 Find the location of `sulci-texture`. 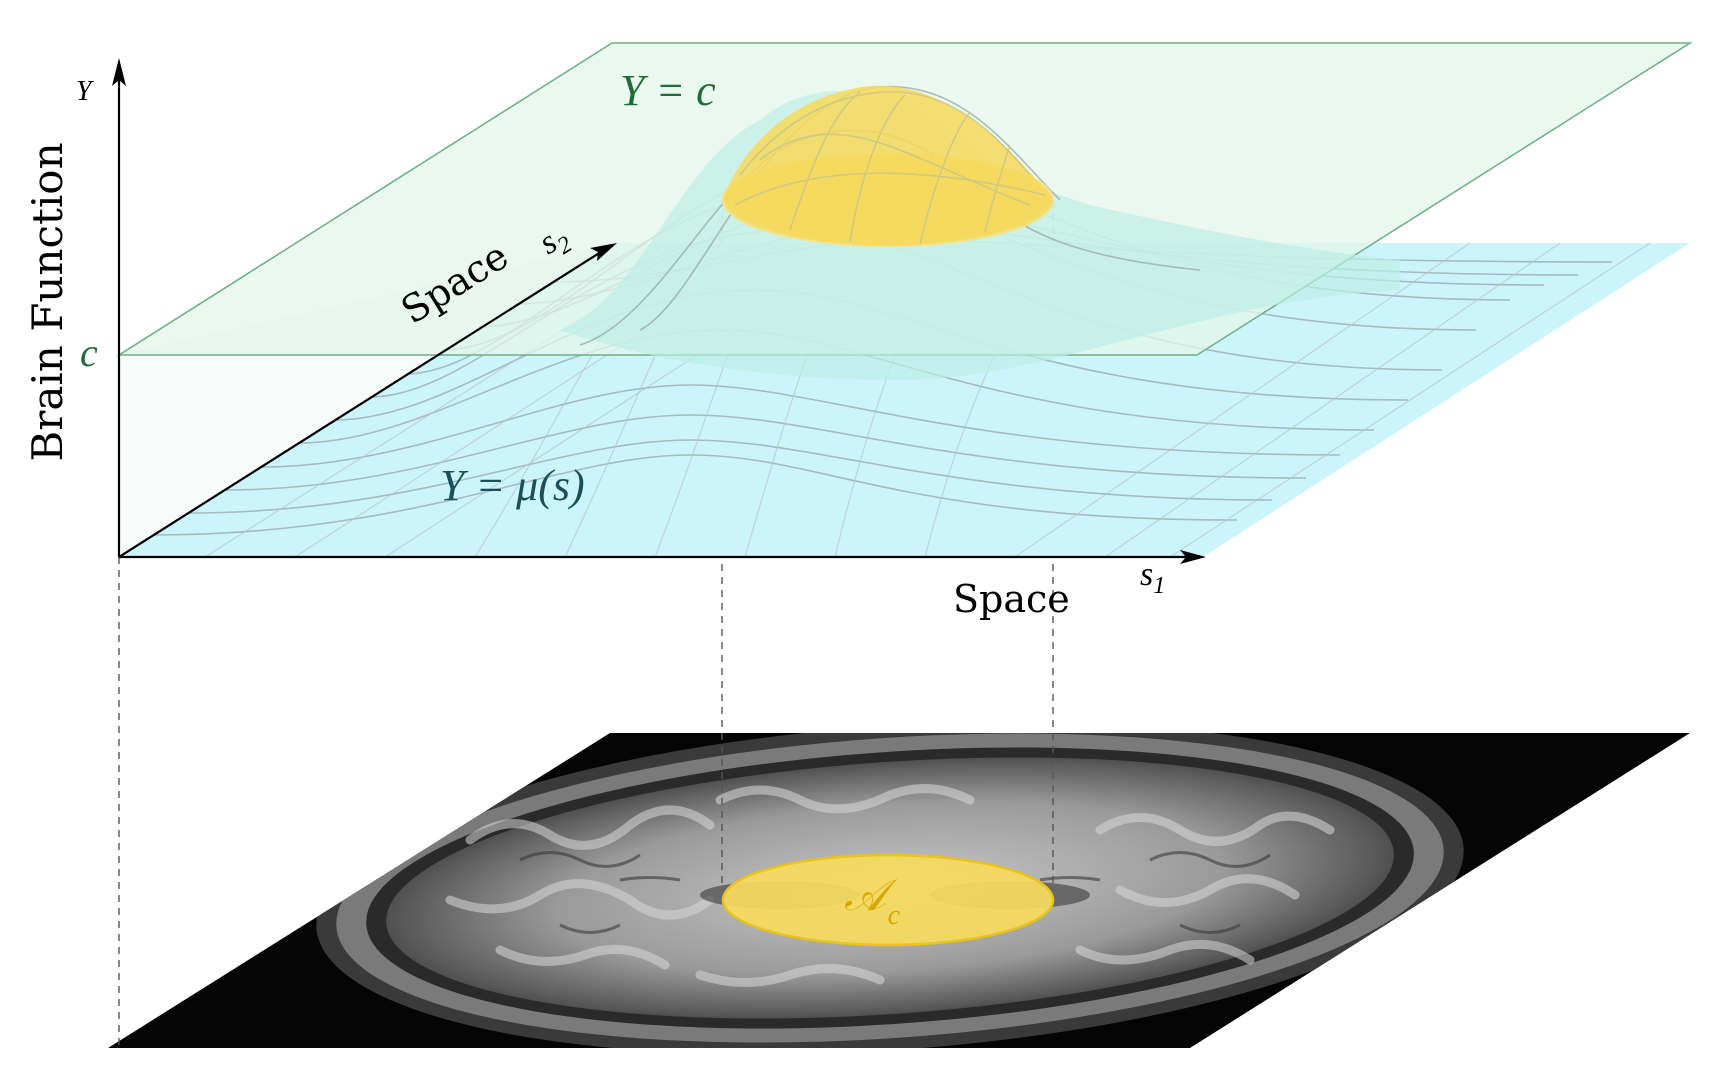

sulci-texture is located at coordinates (895, 892).